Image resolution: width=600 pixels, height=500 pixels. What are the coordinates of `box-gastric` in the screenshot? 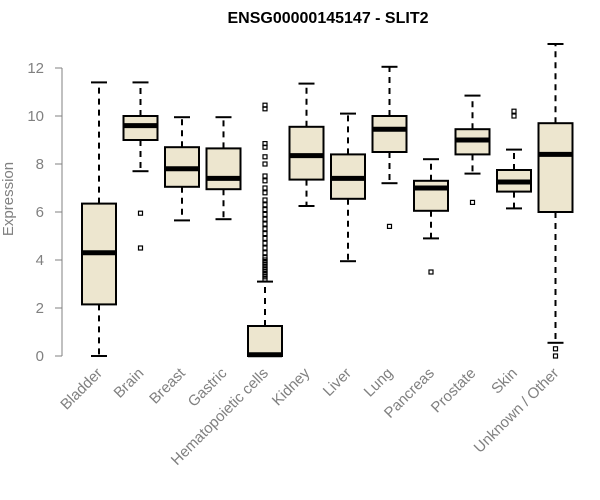 It's located at (223, 168).